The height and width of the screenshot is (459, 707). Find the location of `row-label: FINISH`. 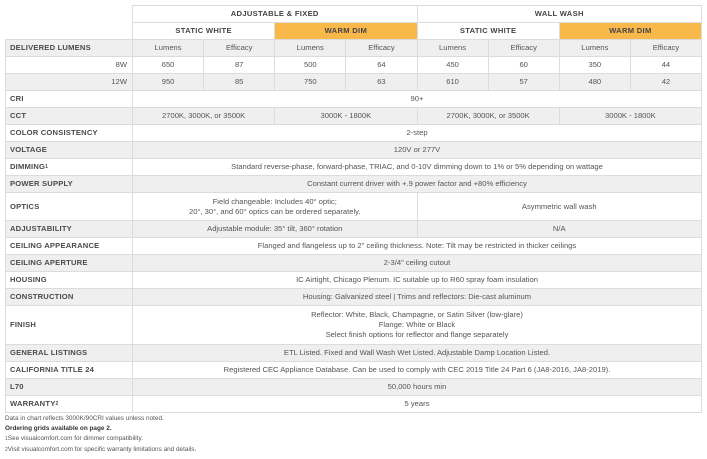

row-label: FINISH is located at coordinates (69, 325).